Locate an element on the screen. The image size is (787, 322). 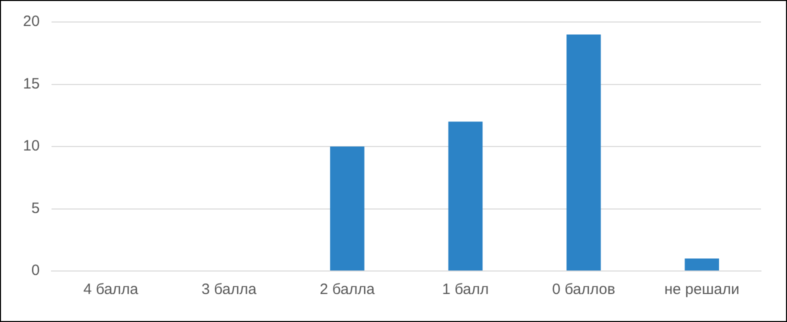
y-tick-label: 20 is located at coordinates (31, 21).